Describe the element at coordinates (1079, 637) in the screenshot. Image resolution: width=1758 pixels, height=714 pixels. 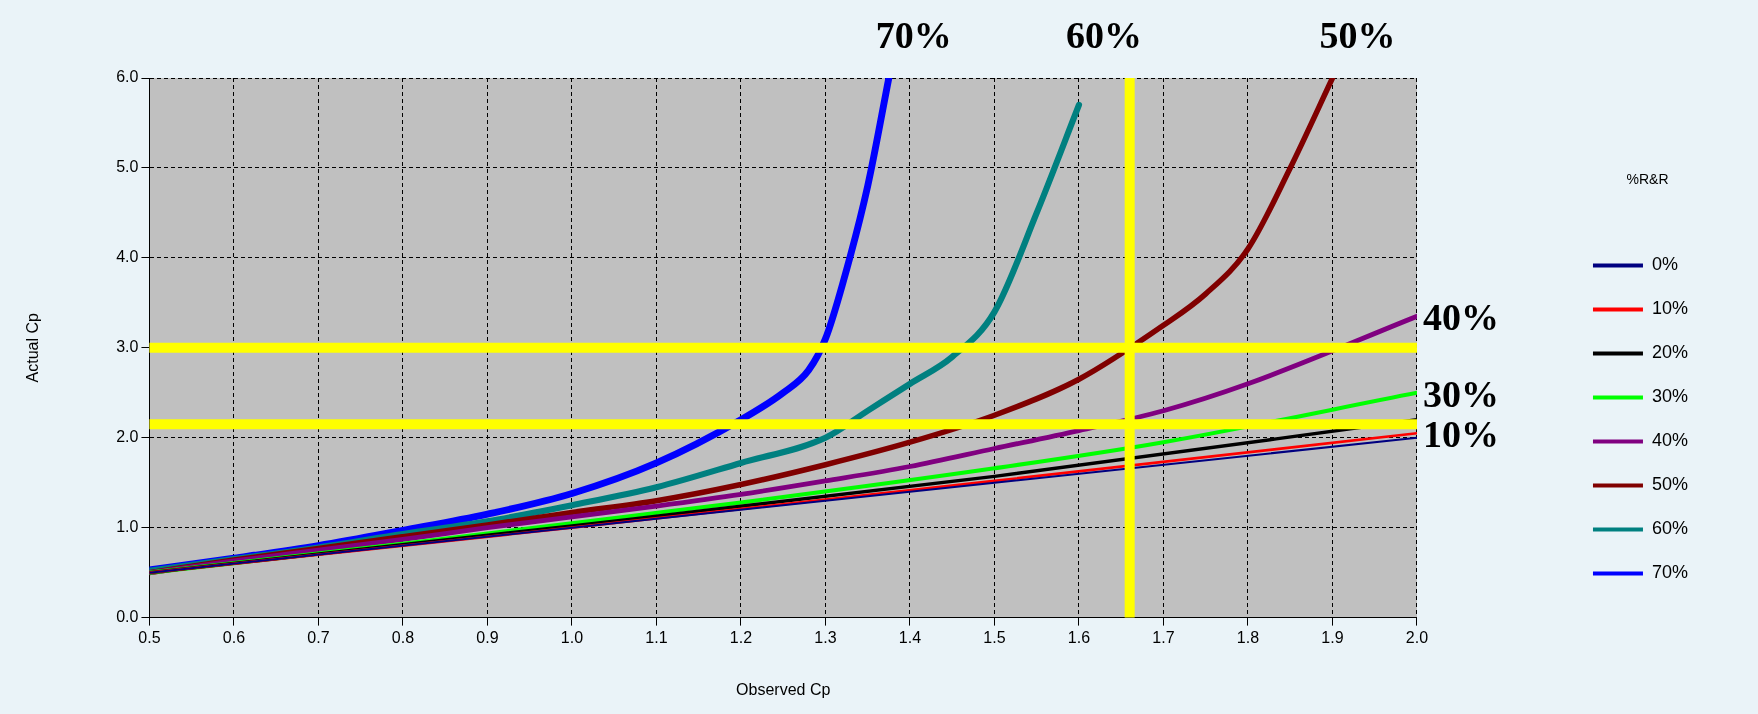
I see `x-tick-label: 1.6` at that location.